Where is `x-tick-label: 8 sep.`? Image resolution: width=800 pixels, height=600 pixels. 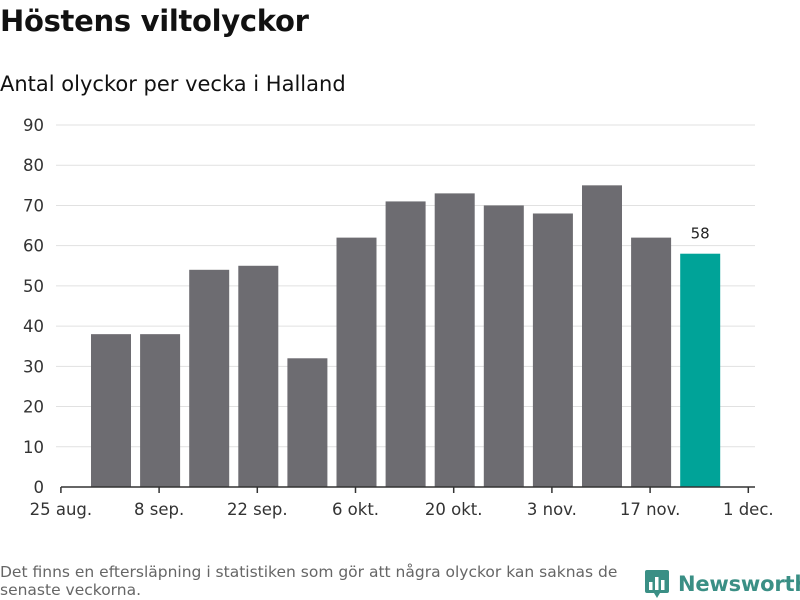 x-tick-label: 8 sep. is located at coordinates (159, 509).